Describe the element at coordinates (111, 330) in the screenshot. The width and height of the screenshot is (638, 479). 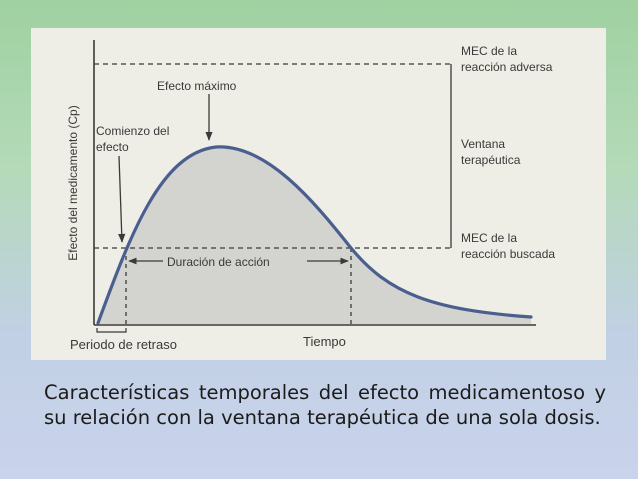
I see `delay-brace` at that location.